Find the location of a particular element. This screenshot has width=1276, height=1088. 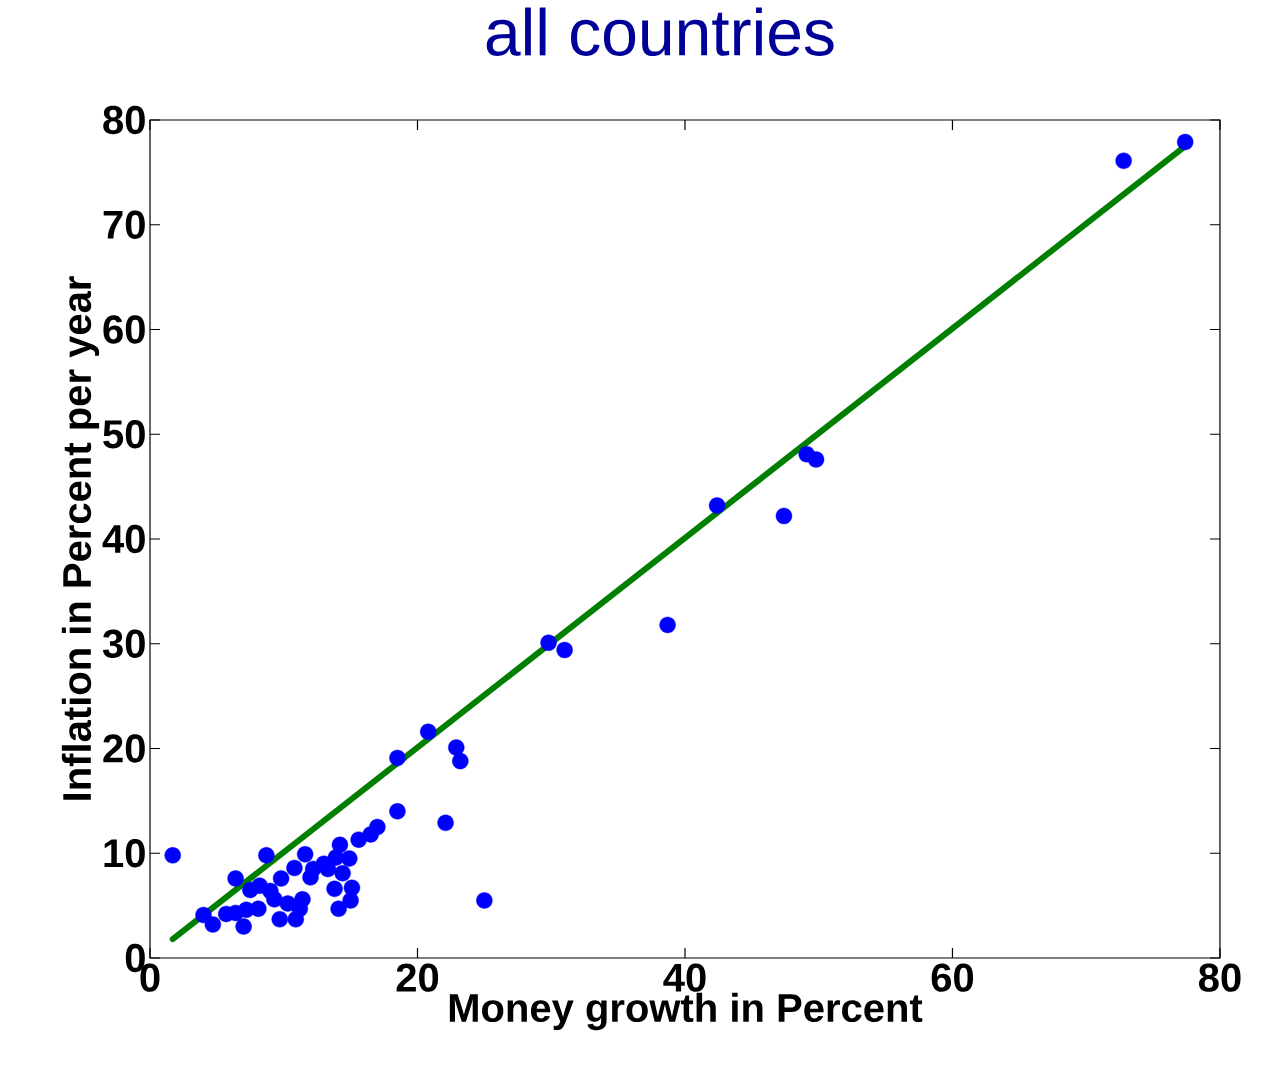

x-tick-label: 20 is located at coordinates (417, 977).